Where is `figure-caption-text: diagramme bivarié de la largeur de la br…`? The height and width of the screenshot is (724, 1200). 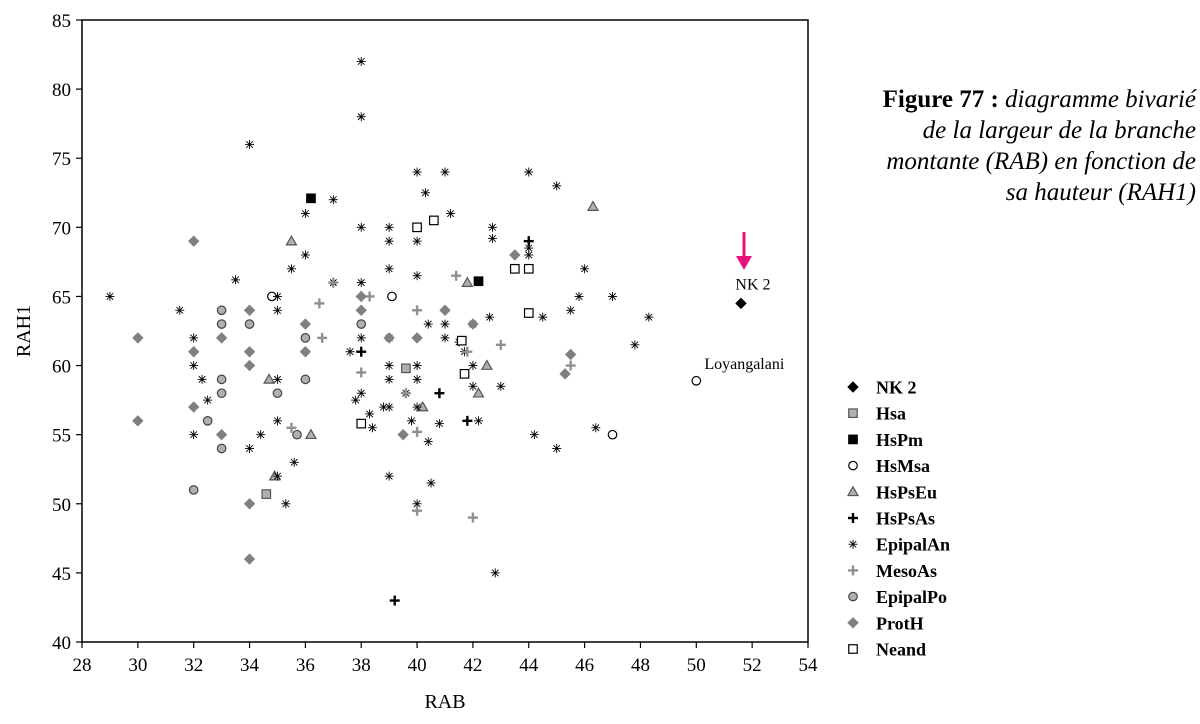 figure-caption-text: diagramme bivarié de la largeur de la br… is located at coordinates (1041, 146).